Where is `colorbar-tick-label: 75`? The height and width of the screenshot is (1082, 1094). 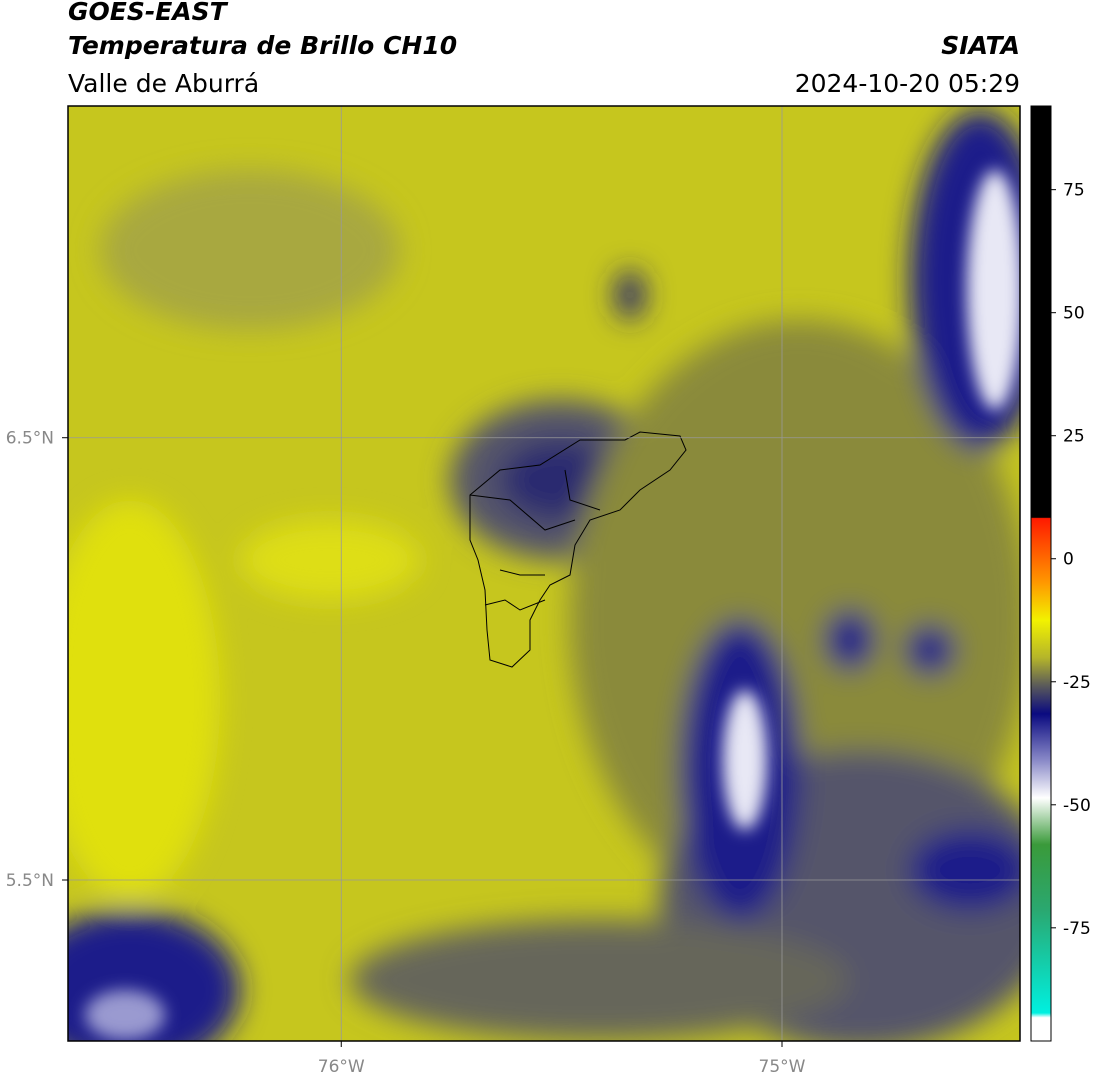
colorbar-tick-label: 75 is located at coordinates (1074, 191).